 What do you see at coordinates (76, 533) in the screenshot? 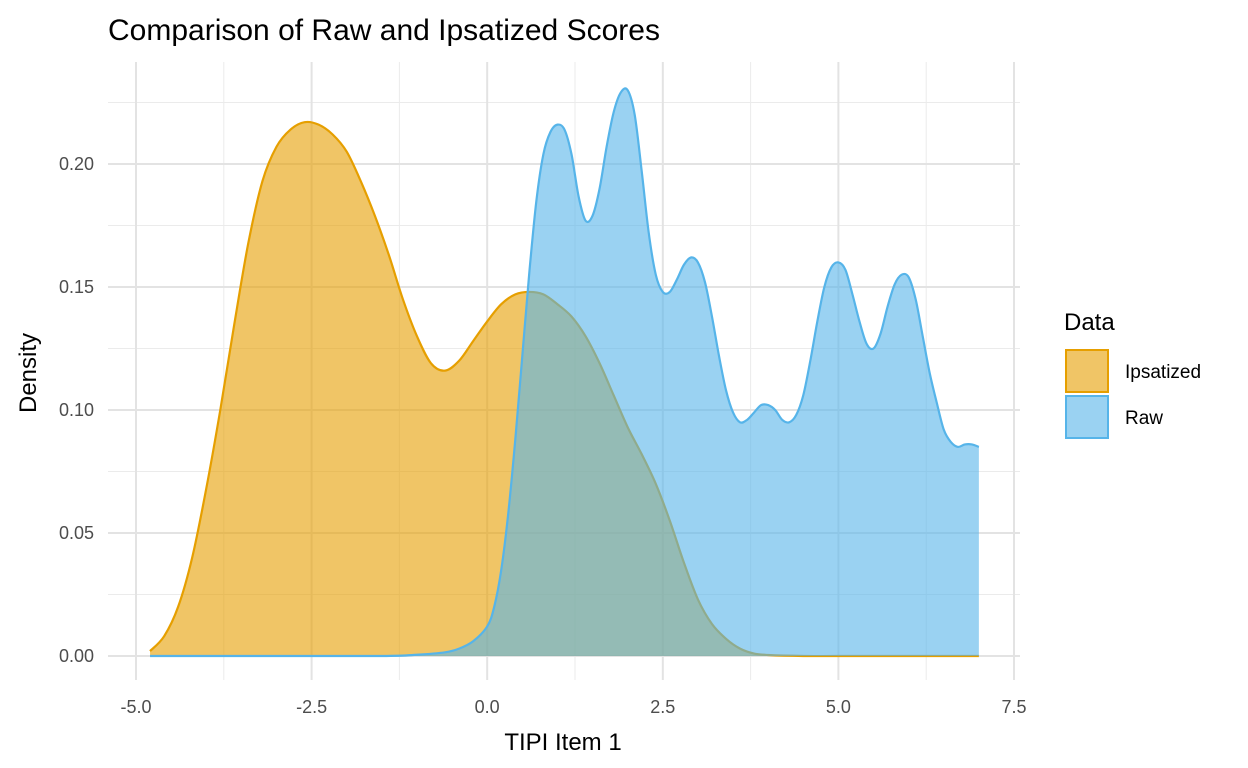
I see `y-tick-label: 0.05` at bounding box center [76, 533].